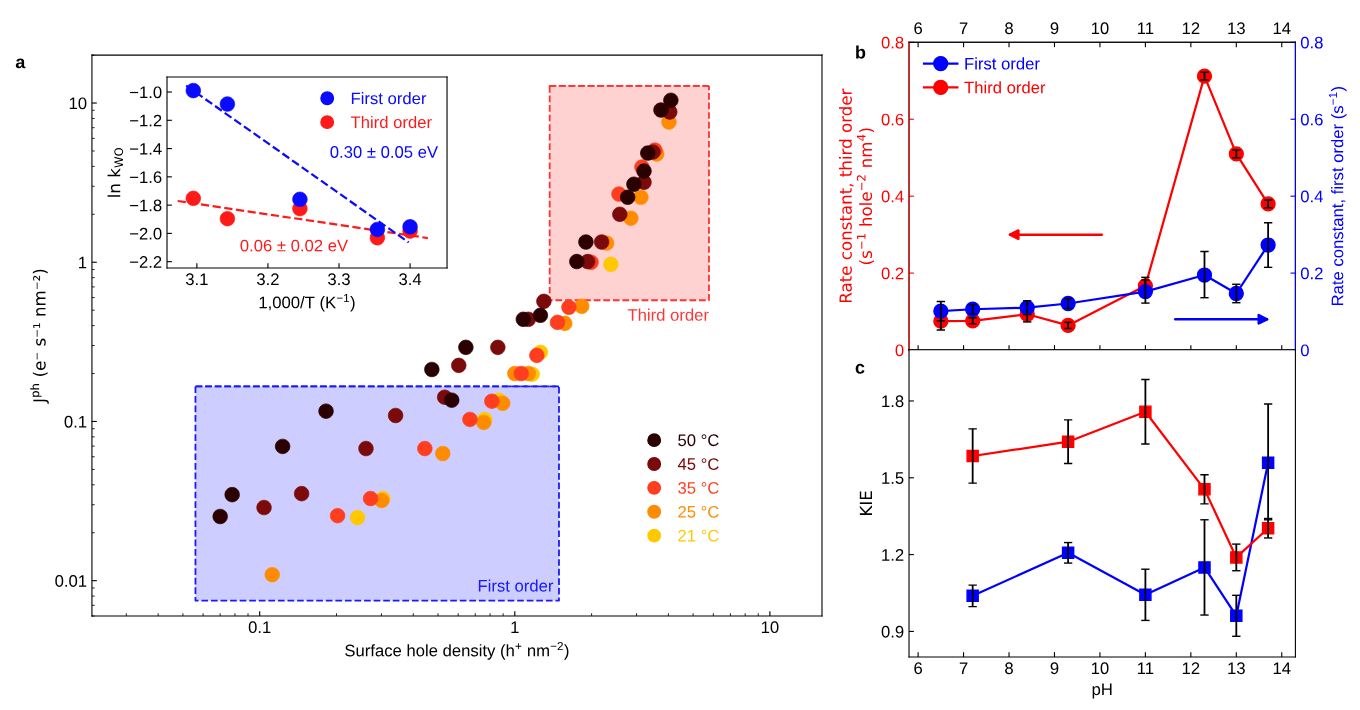 The width and height of the screenshot is (1360, 710). What do you see at coordinates (516, 585) in the screenshot?
I see `text: First order` at bounding box center [516, 585].